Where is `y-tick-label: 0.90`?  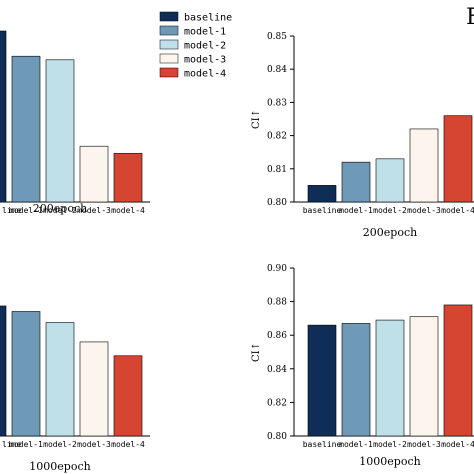
y-tick-label: 0.90 is located at coordinates (277, 269).